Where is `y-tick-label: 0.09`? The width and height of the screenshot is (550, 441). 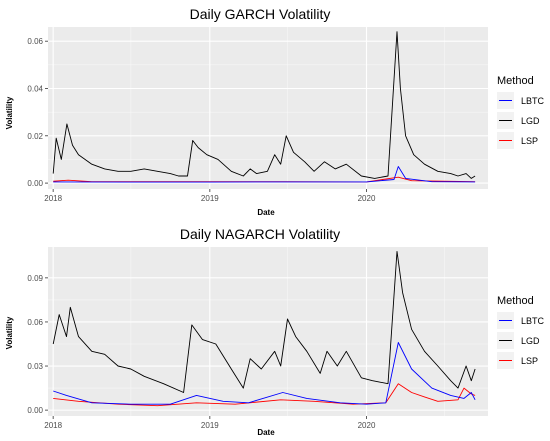
y-tick-label: 0.09 is located at coordinates (35, 278).